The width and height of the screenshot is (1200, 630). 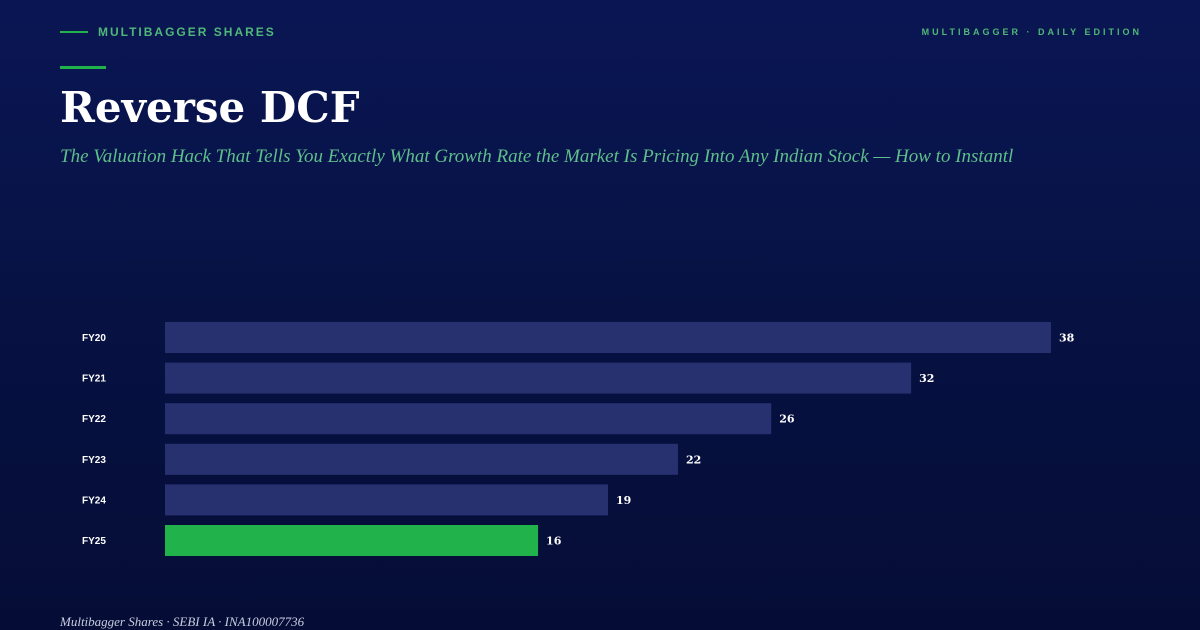 I want to click on brand-name: MULTIBAGGER SHARES, so click(x=187, y=32).